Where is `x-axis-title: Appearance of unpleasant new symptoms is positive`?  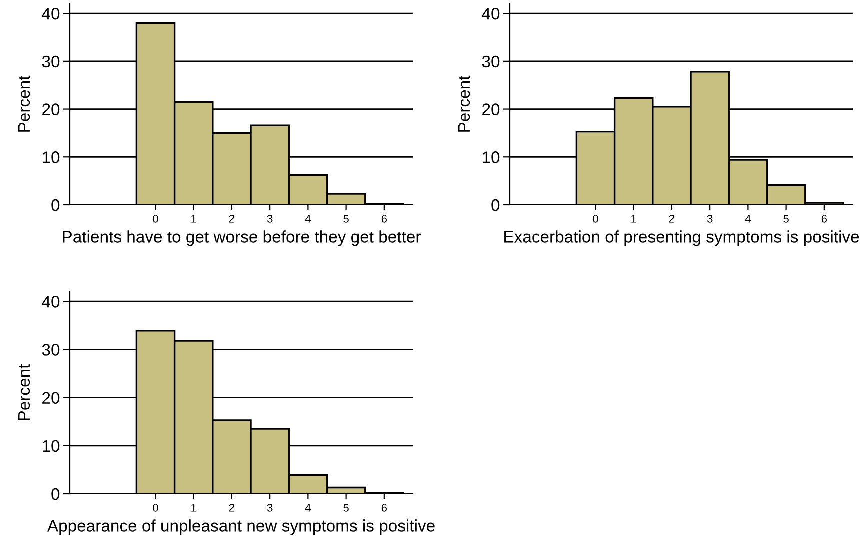
x-axis-title: Appearance of unpleasant new symptoms is positive is located at coordinates (241, 528).